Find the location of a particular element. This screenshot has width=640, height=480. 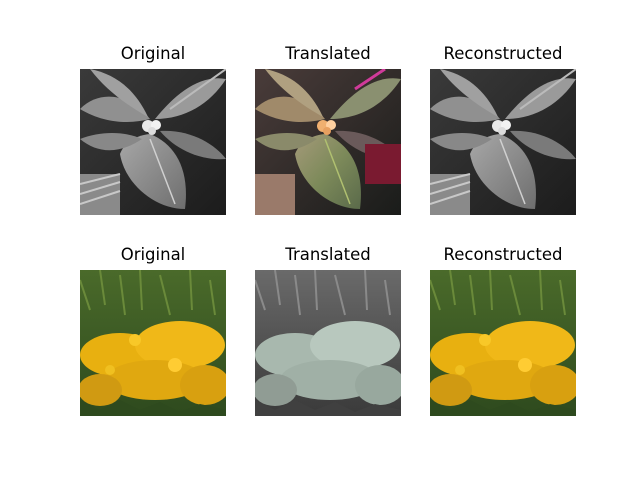

leaf-grayscale-image is located at coordinates (153, 142).